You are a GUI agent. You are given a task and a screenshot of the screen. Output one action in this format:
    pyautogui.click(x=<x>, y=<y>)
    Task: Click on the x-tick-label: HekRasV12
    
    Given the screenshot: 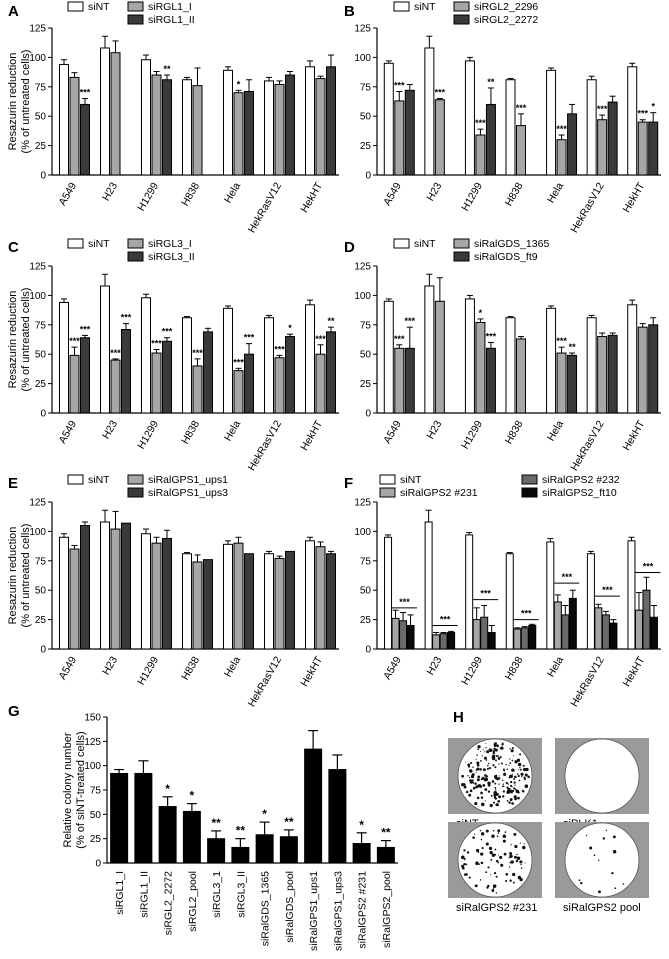 What is the action you would take?
    pyautogui.click(x=265, y=207)
    